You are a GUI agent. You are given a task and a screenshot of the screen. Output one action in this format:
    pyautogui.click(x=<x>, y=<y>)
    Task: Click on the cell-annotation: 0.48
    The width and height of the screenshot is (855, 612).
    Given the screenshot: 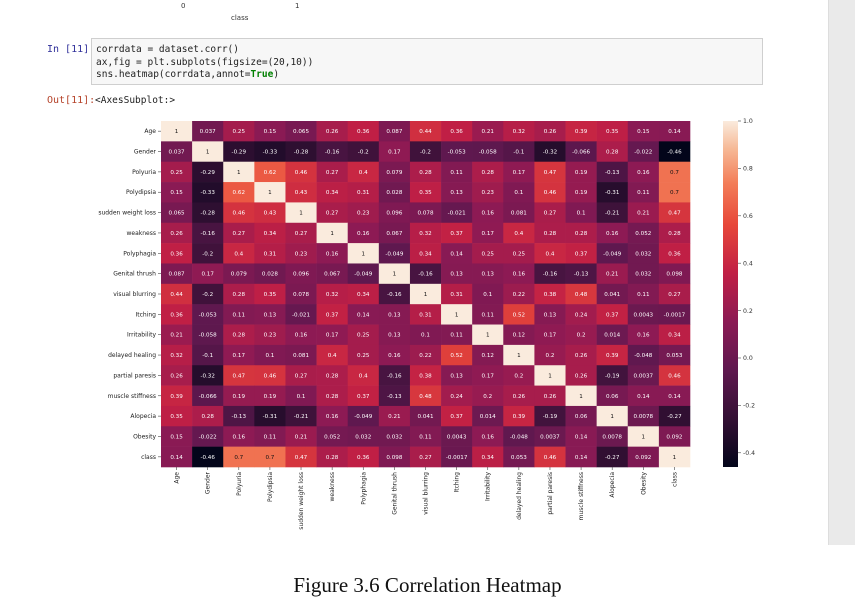 What is the action you would take?
    pyautogui.click(x=425, y=397)
    